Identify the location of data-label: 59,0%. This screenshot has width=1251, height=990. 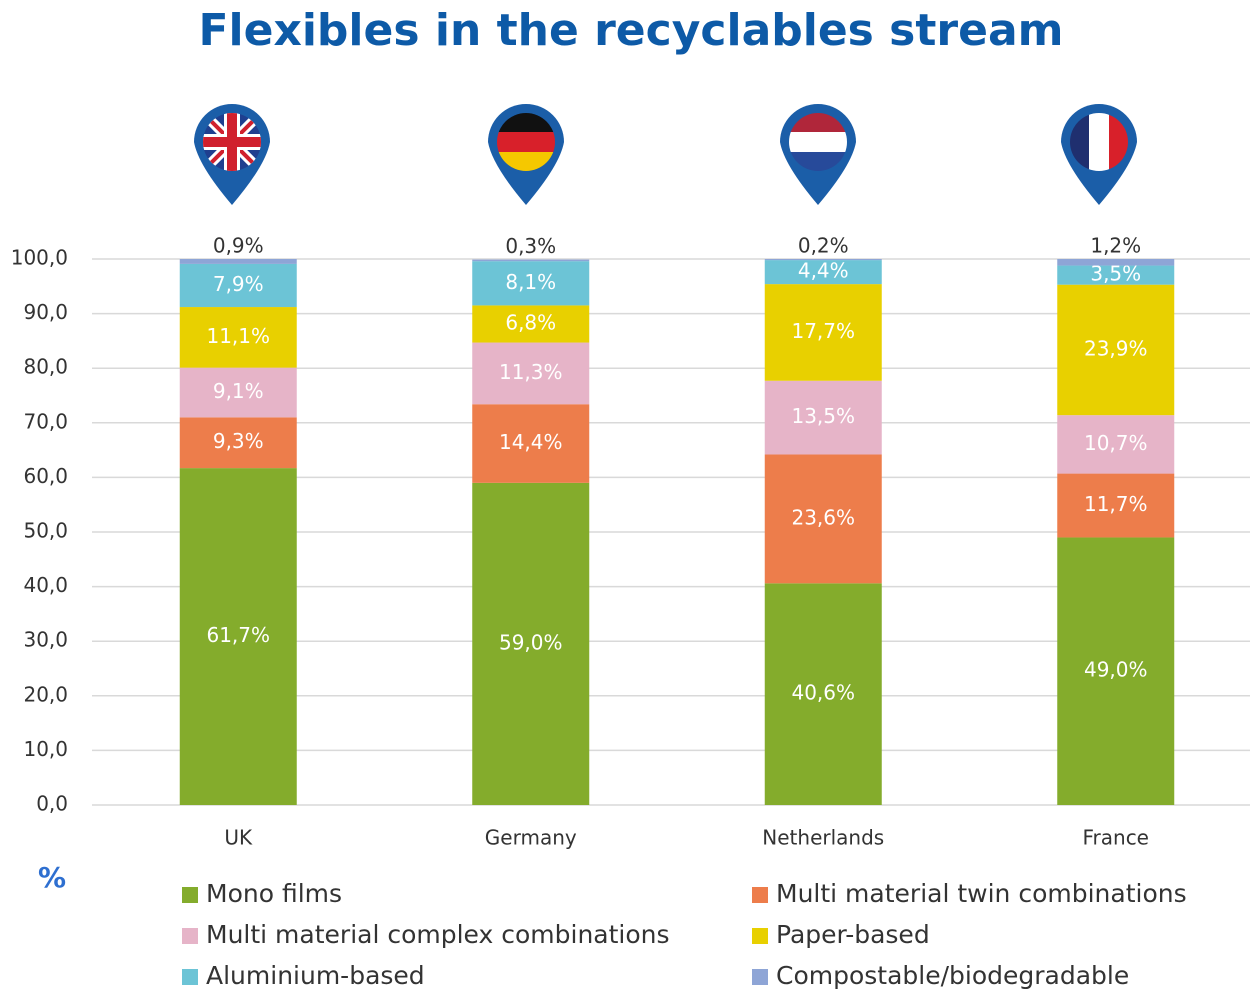
(531, 642).